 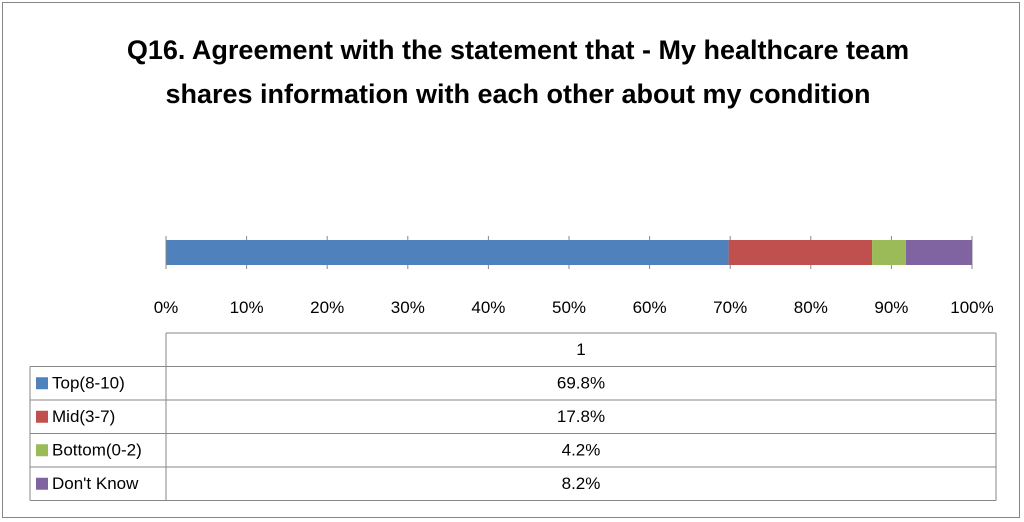 What do you see at coordinates (97, 450) in the screenshot?
I see `legend-label: Bottom(0-2)` at bounding box center [97, 450].